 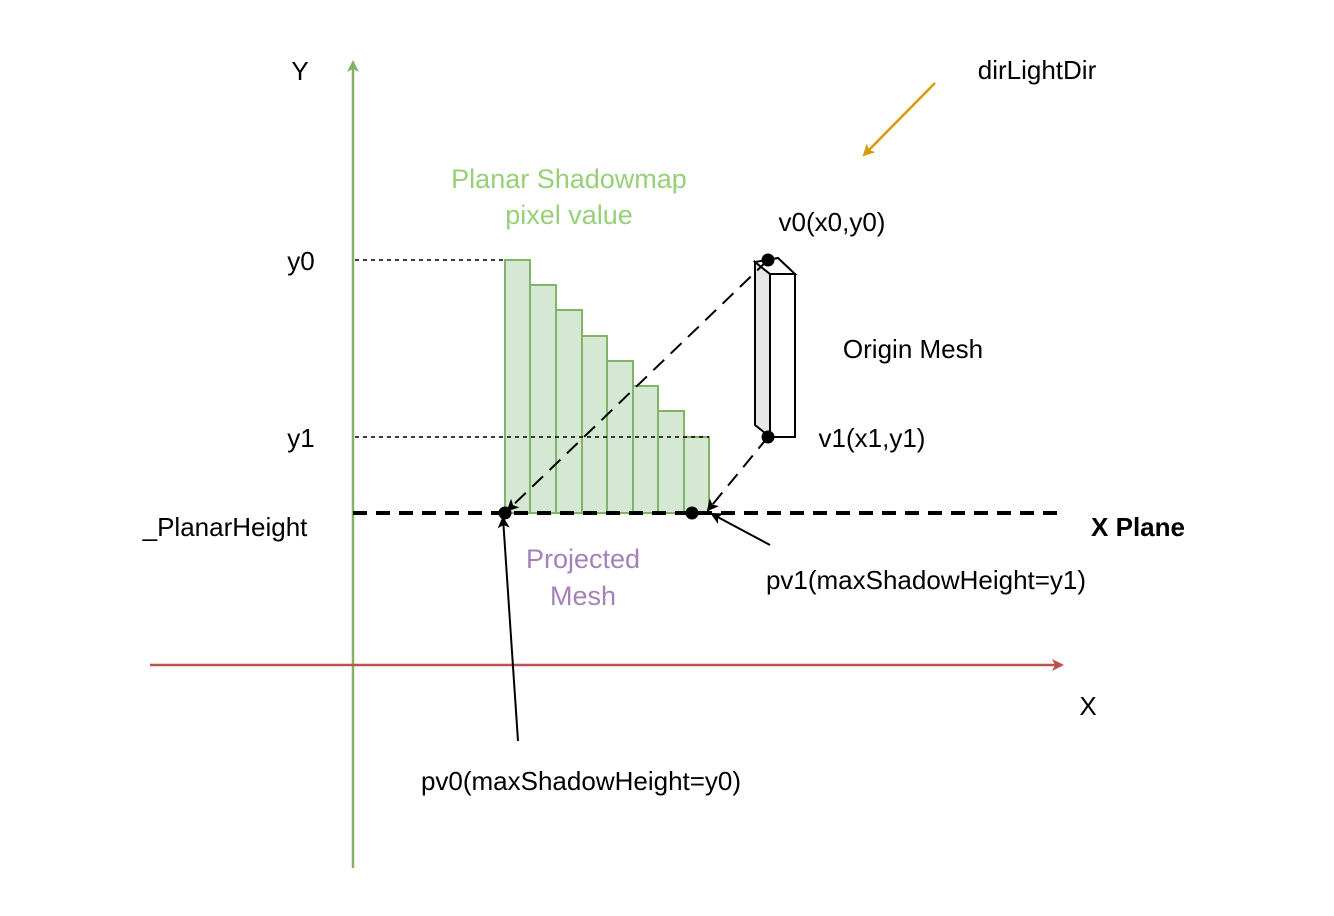 I want to click on v0-point, so click(x=768, y=260).